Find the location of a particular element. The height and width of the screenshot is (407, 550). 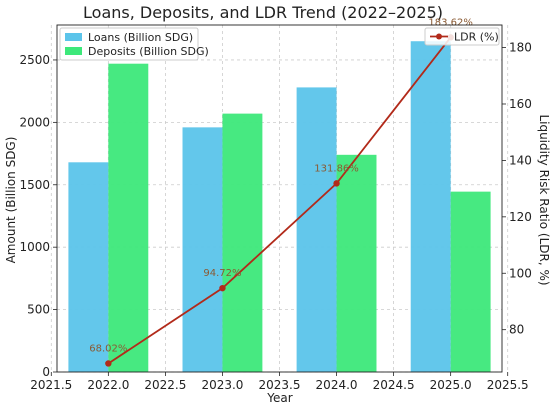

legend-line-box is located at coordinates (462, 36).